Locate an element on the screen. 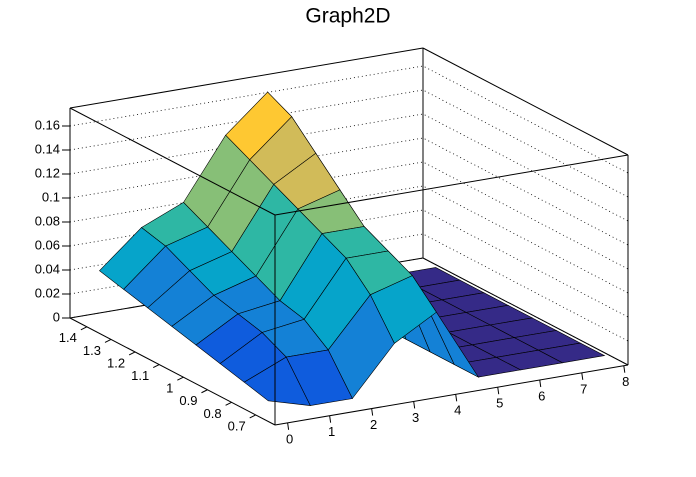  z-tick-label: 0.08 is located at coordinates (47, 220).